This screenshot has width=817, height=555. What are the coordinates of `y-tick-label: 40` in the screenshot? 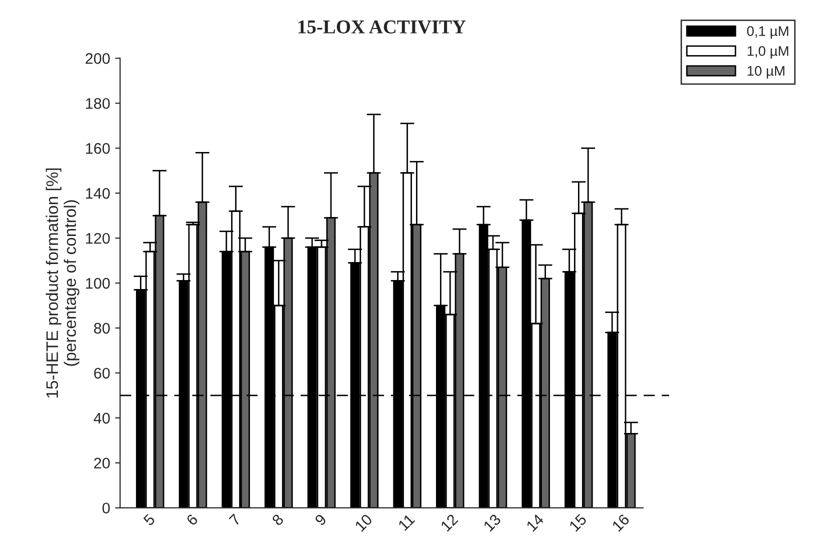 It's located at (102, 418).